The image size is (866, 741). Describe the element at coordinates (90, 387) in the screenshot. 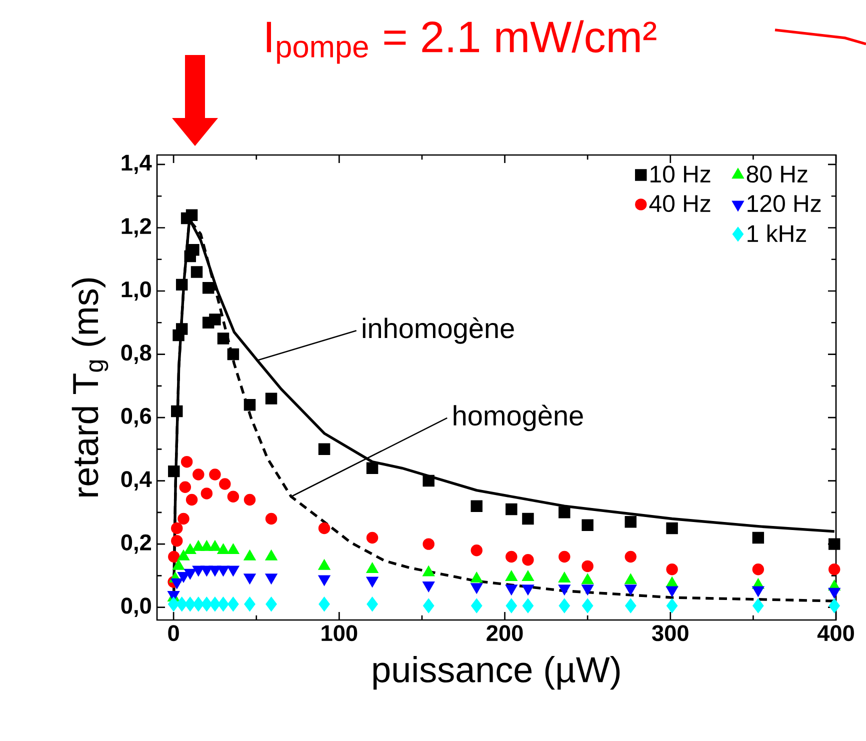

I see `y-axis-title: retard T$_{g}$ (ms)` at that location.